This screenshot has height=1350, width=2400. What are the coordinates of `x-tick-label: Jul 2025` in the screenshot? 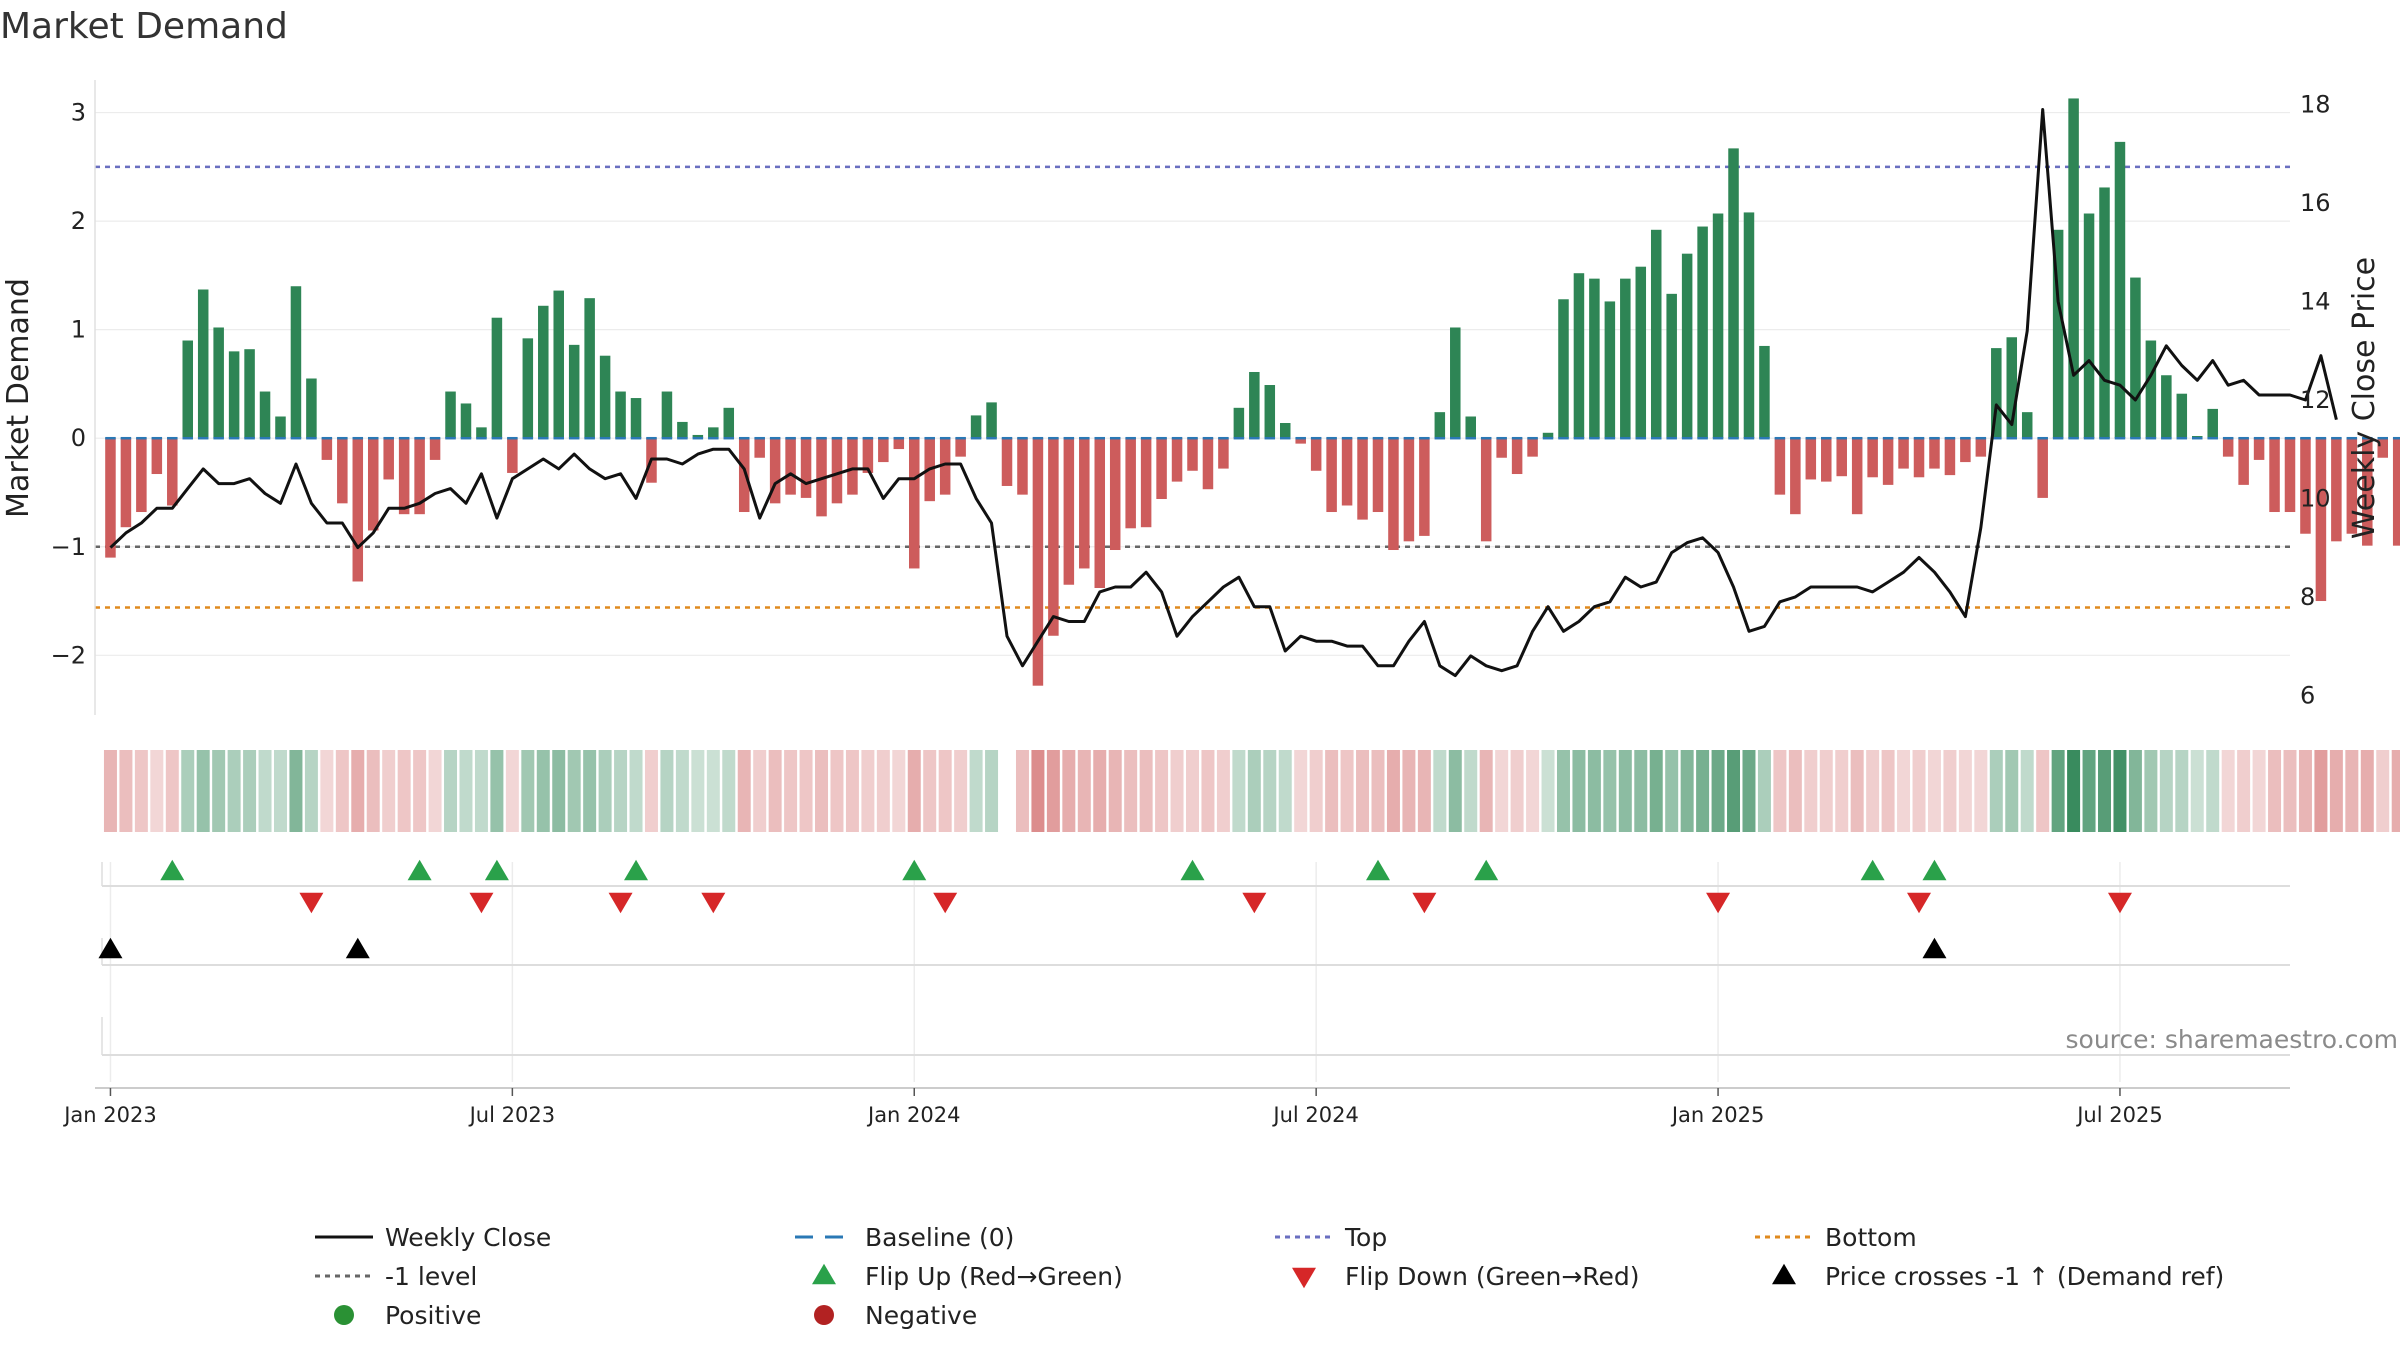 It's located at (2118, 1115).